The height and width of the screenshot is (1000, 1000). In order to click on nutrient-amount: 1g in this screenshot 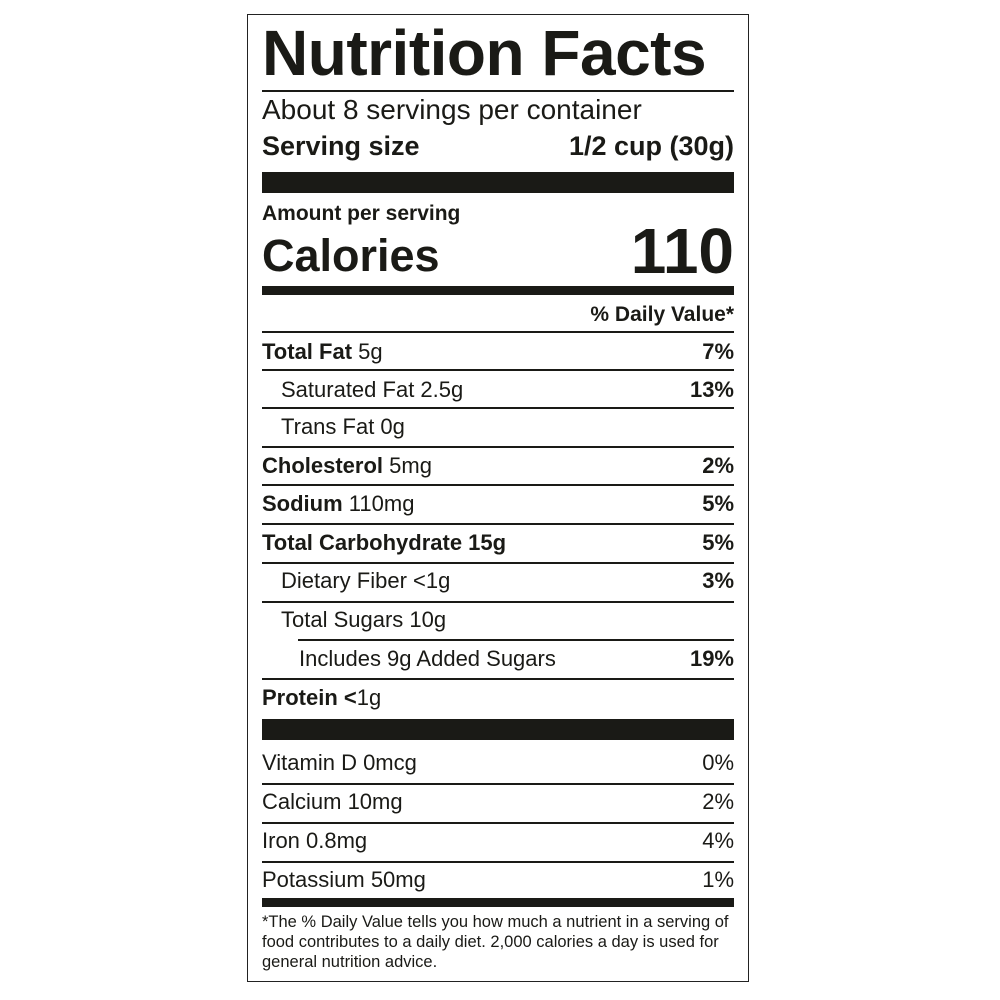, I will do `click(369, 697)`.